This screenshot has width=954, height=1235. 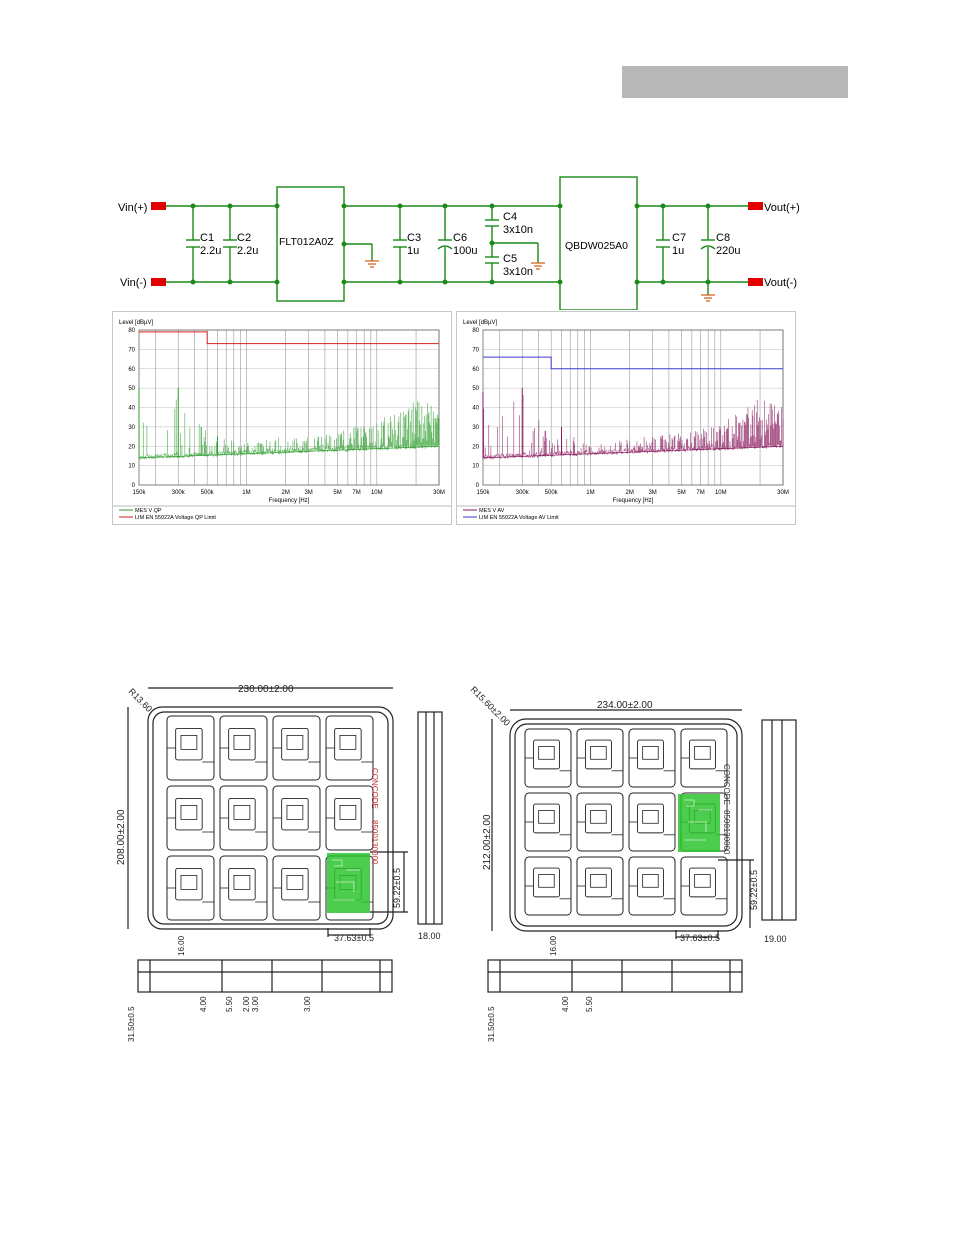 I want to click on tray-right-label-2: 8500130000, so click(x=726, y=832).